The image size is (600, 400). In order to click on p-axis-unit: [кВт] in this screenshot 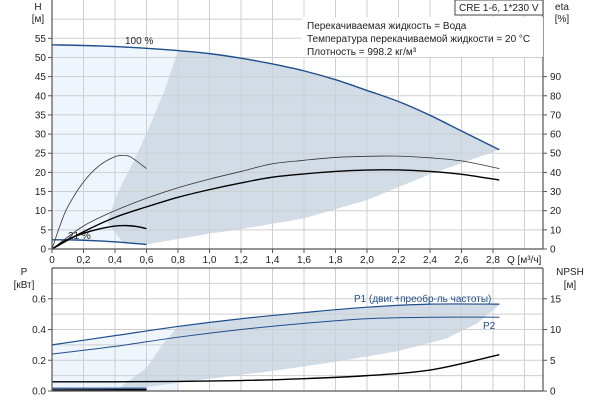, I will do `click(24, 285)`.